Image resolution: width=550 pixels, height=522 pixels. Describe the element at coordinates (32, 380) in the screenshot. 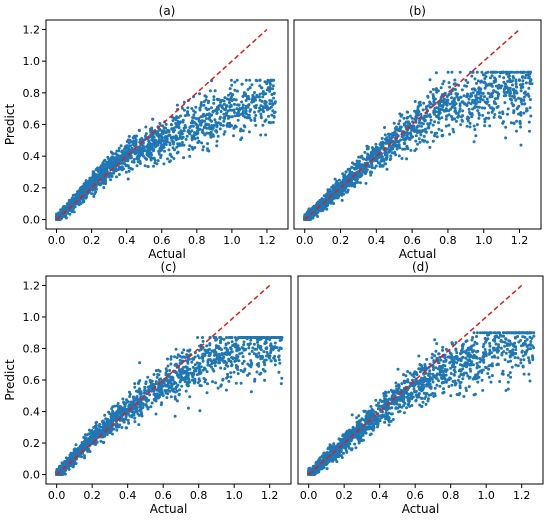

I see `panel-c-y-tick-label: 0.6` at that location.